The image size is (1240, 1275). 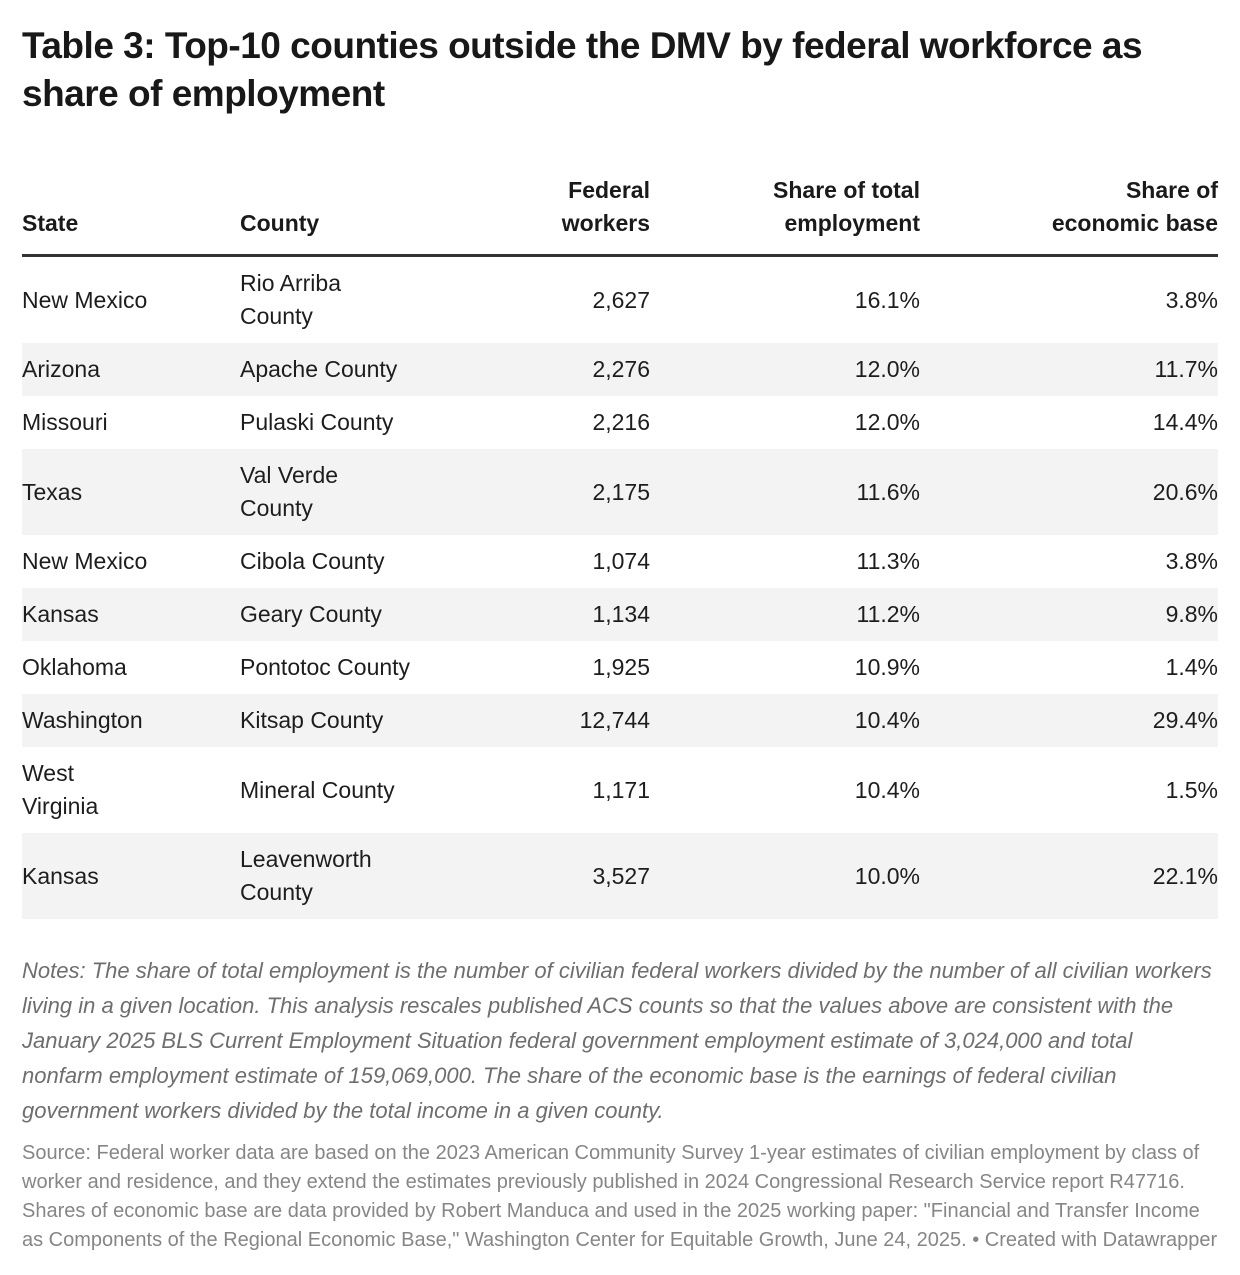 What do you see at coordinates (290, 299) in the screenshot?
I see `cell-county: Rio Arriba County` at bounding box center [290, 299].